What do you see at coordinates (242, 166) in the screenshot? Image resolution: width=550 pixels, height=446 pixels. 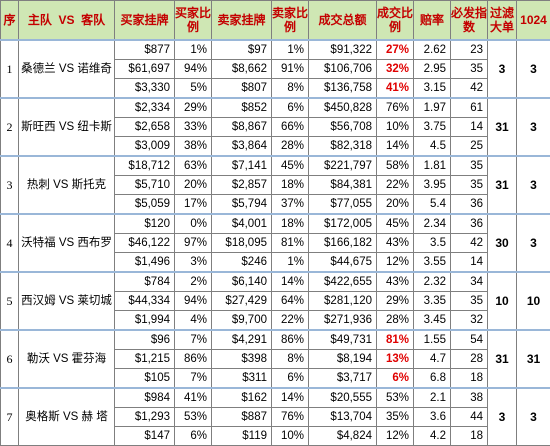 I see `sell-amount: $7,141` at bounding box center [242, 166].